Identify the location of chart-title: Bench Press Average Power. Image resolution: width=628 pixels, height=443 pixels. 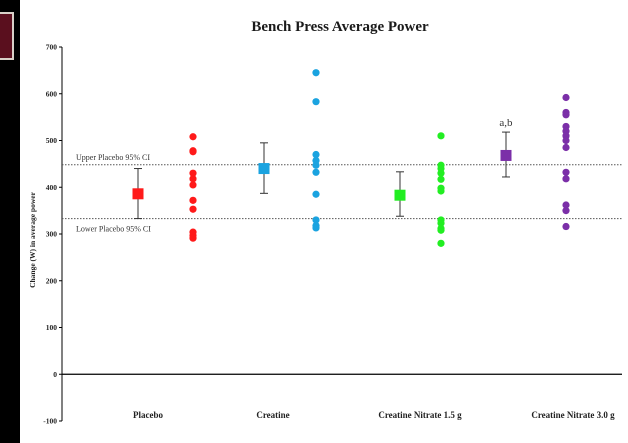
(340, 27).